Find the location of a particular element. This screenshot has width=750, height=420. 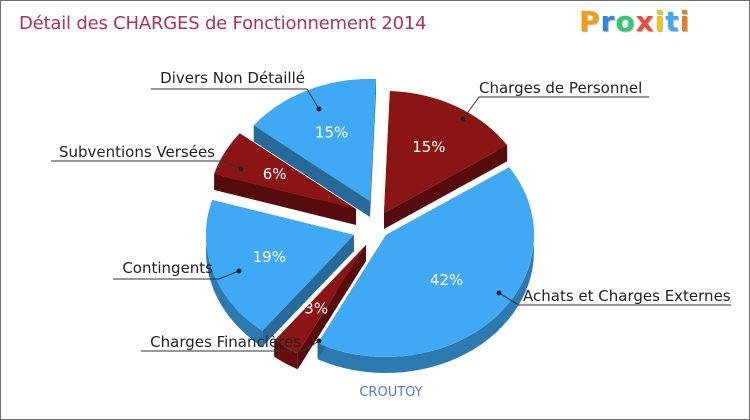

slice-category-label: Contingents is located at coordinates (167, 268).